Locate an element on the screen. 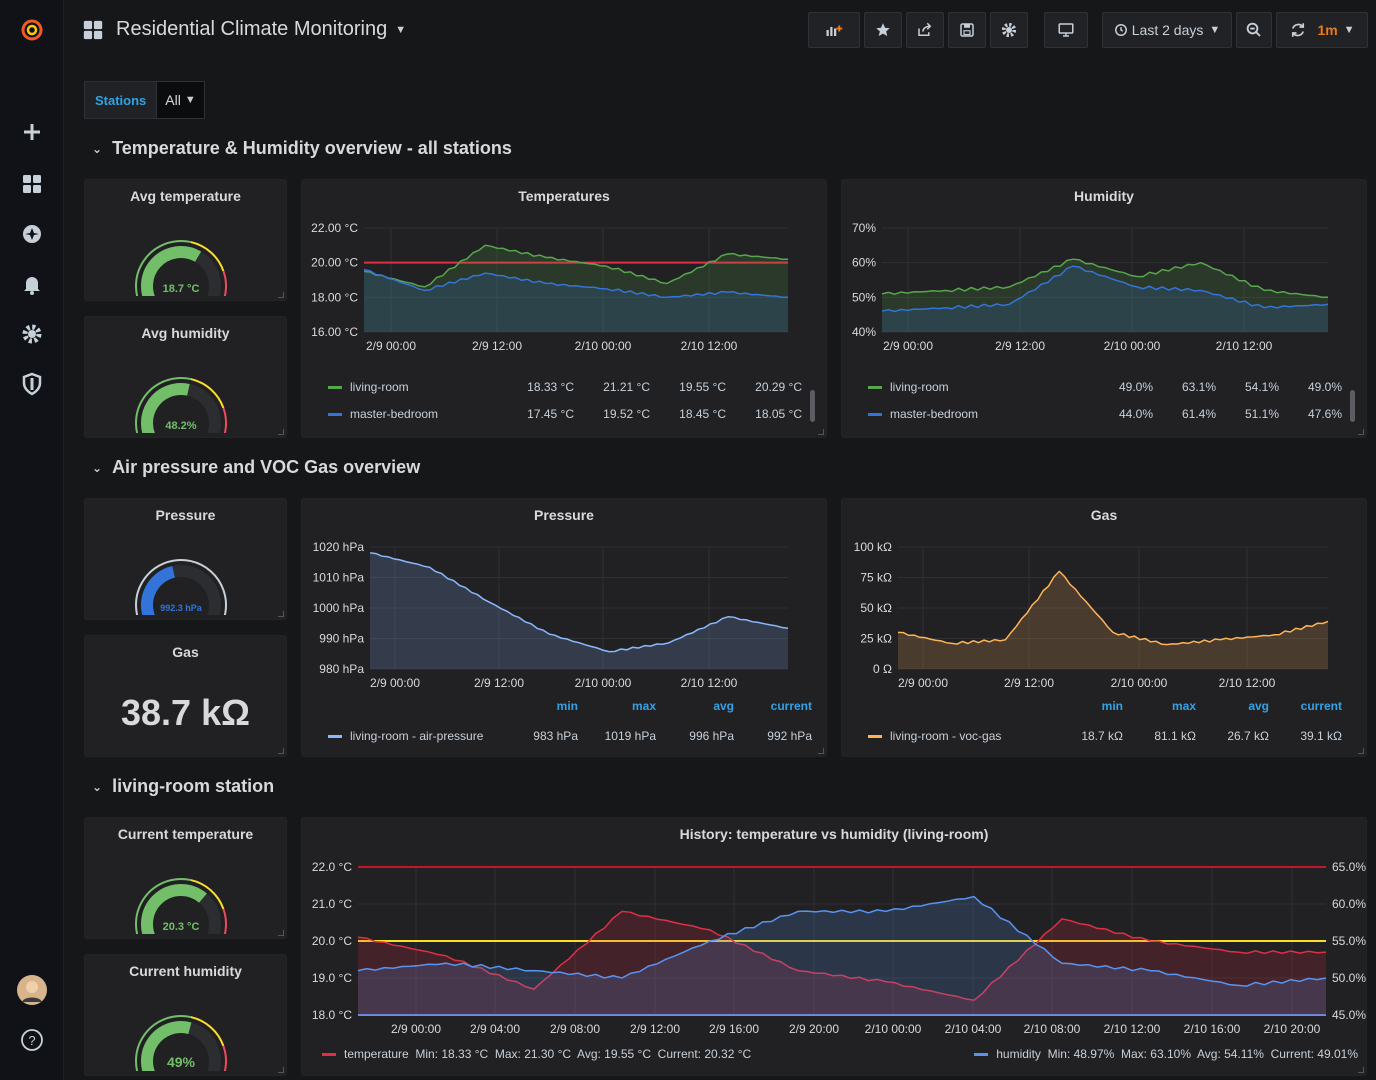  legend-value: 19.55 °C is located at coordinates (702, 387).